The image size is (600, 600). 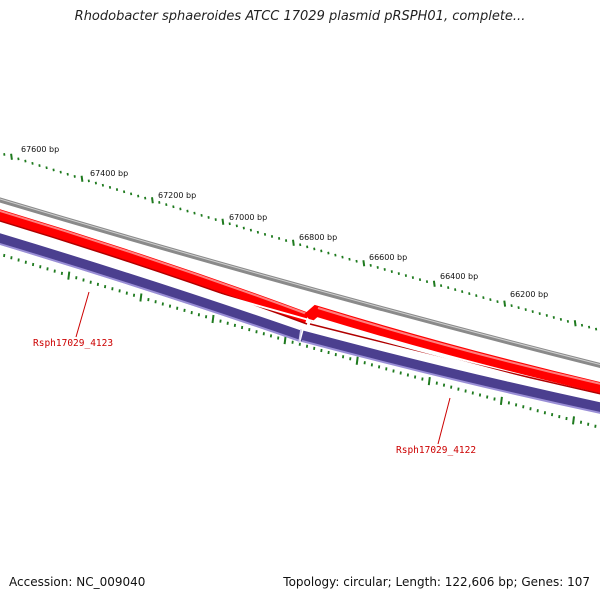 What do you see at coordinates (248, 217) in the screenshot?
I see `ruler-label: 67000 bp` at bounding box center [248, 217].